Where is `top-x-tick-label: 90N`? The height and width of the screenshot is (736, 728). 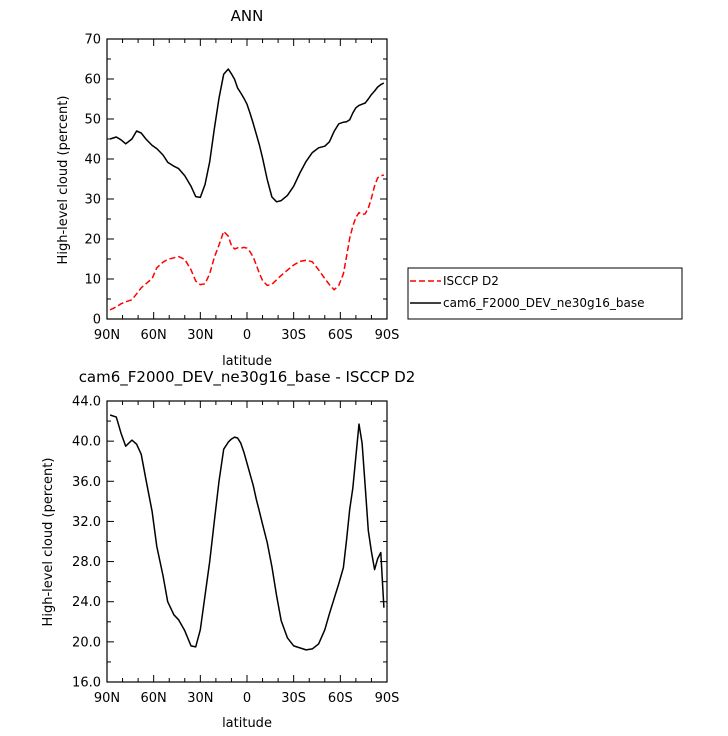
top-x-tick-label: 90N is located at coordinates (107, 335).